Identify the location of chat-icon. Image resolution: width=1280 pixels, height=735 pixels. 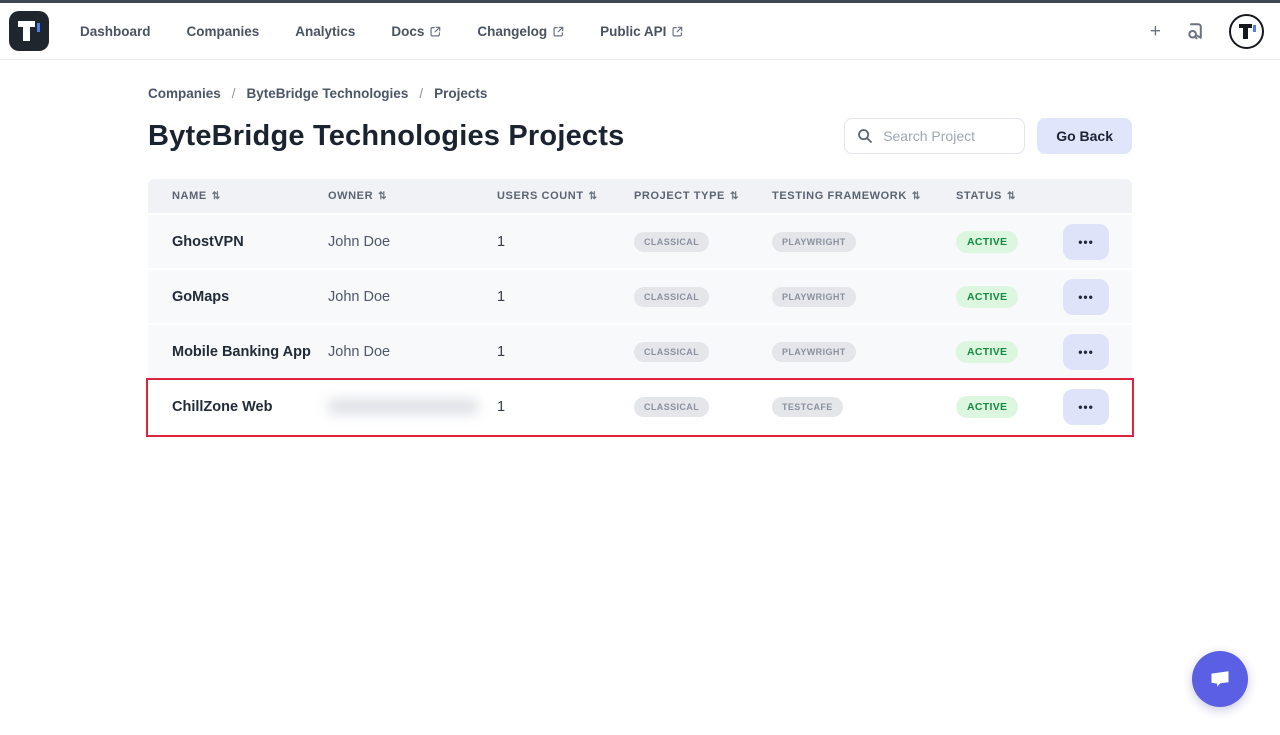
(1220, 679).